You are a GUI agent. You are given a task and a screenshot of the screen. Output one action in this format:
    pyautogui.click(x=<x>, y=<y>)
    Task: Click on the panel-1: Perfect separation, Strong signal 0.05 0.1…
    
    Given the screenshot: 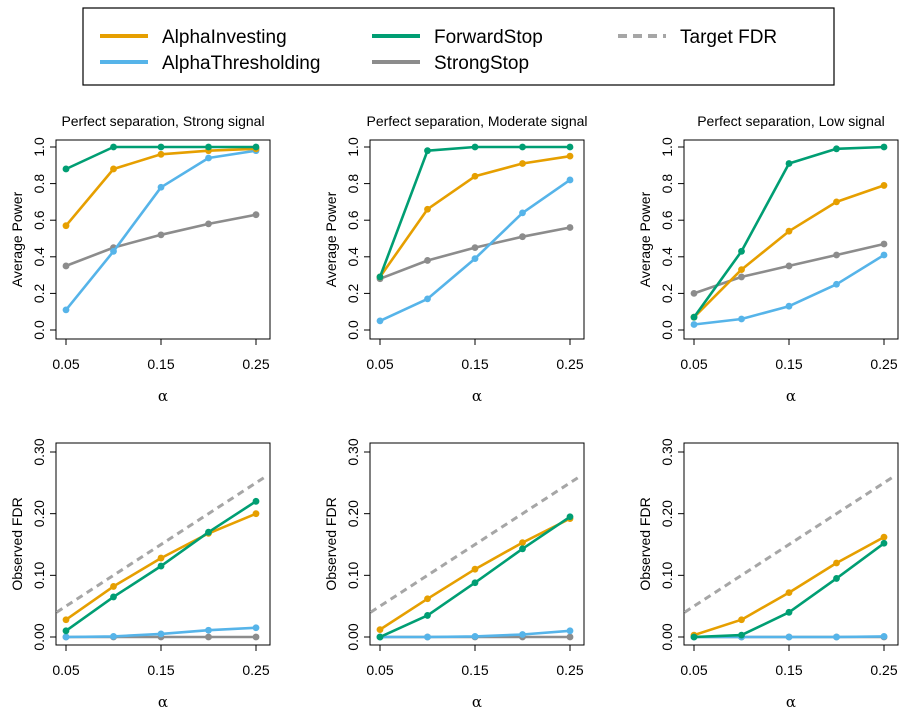 What is the action you would take?
    pyautogui.click(x=140, y=259)
    